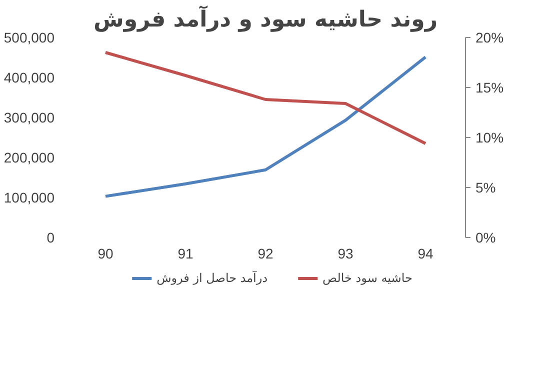 This screenshot has height=365, width=543. What do you see at coordinates (426, 254) in the screenshot?
I see `x-tick-label: 94` at bounding box center [426, 254].